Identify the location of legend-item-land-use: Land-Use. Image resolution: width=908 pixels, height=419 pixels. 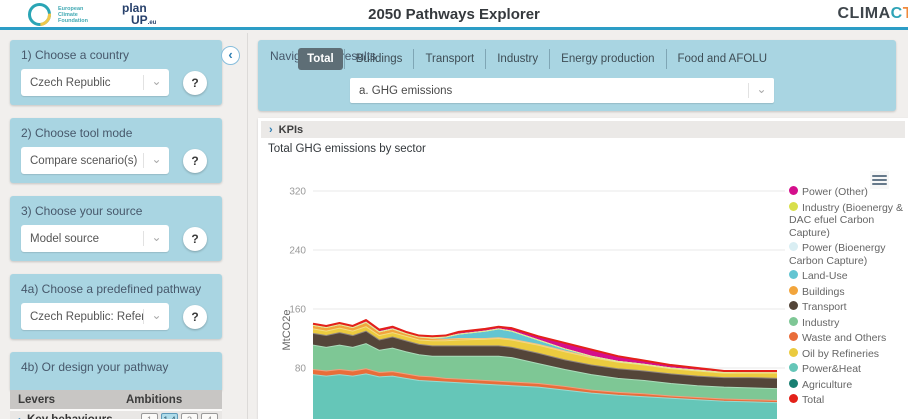
(847, 276).